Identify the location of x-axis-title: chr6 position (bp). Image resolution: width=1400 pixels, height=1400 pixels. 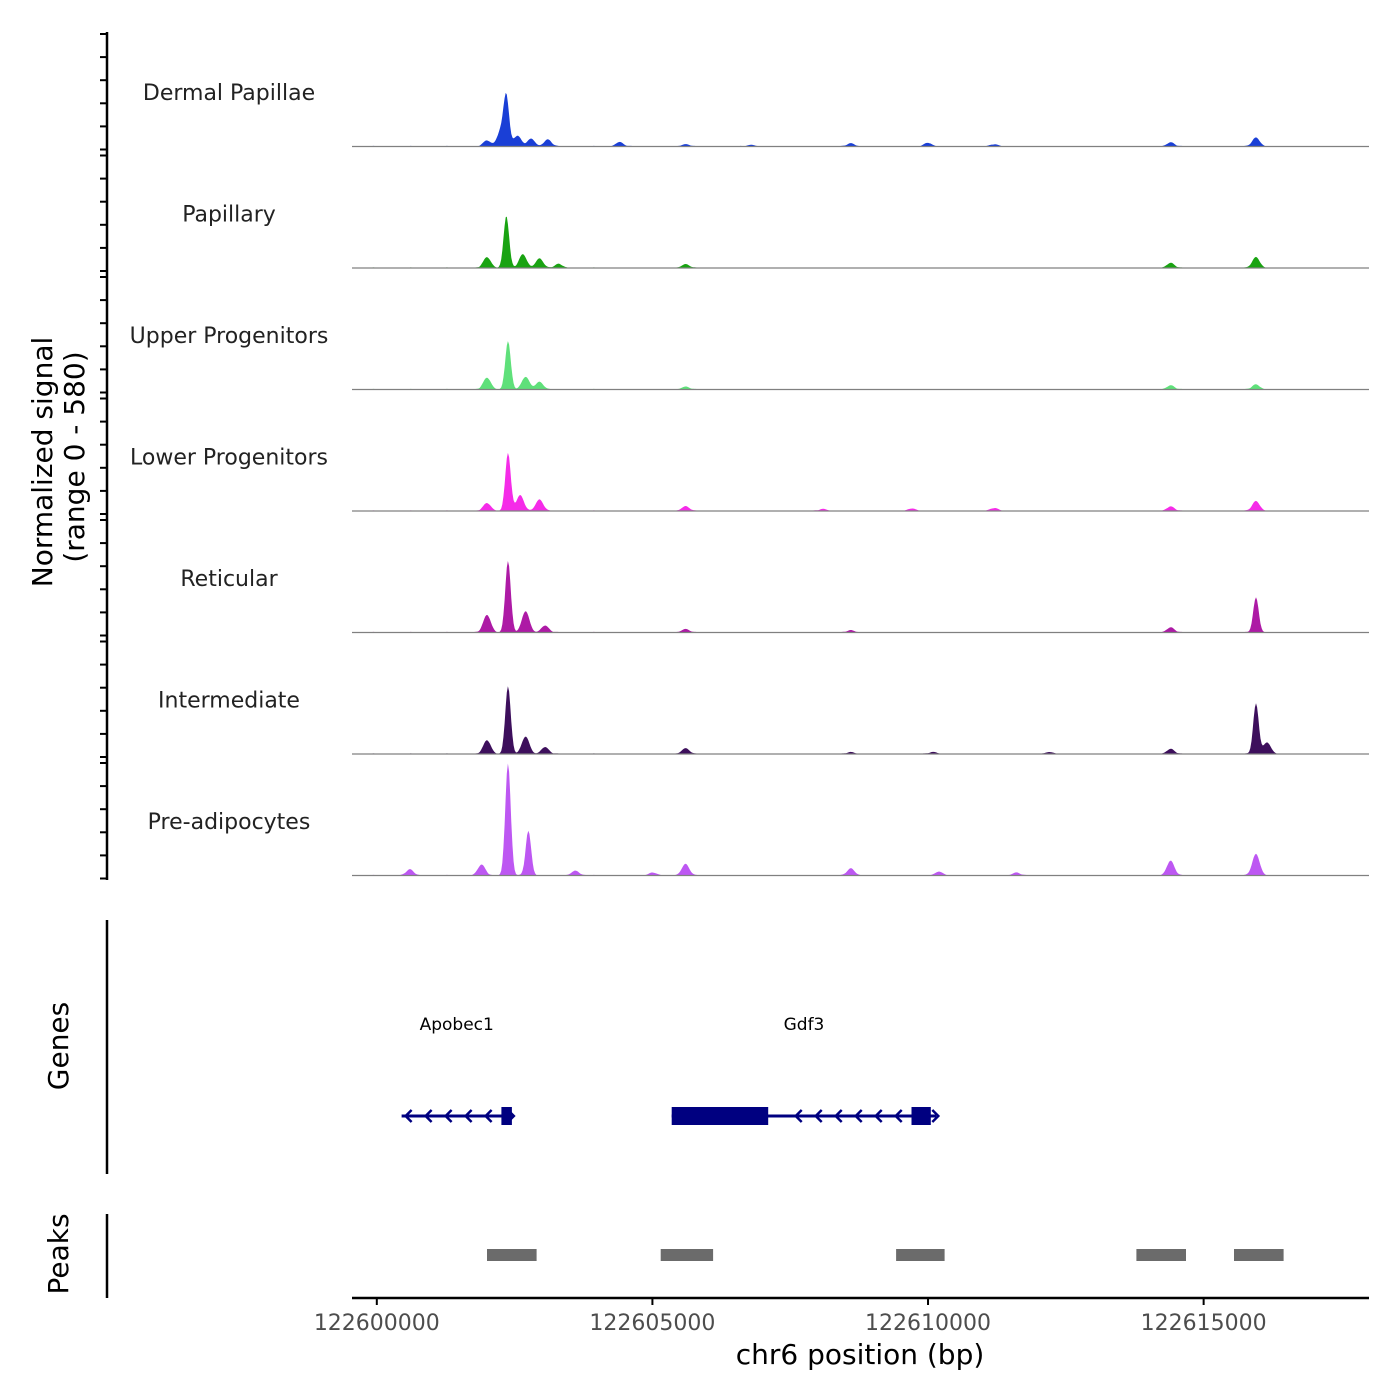
(860, 1354).